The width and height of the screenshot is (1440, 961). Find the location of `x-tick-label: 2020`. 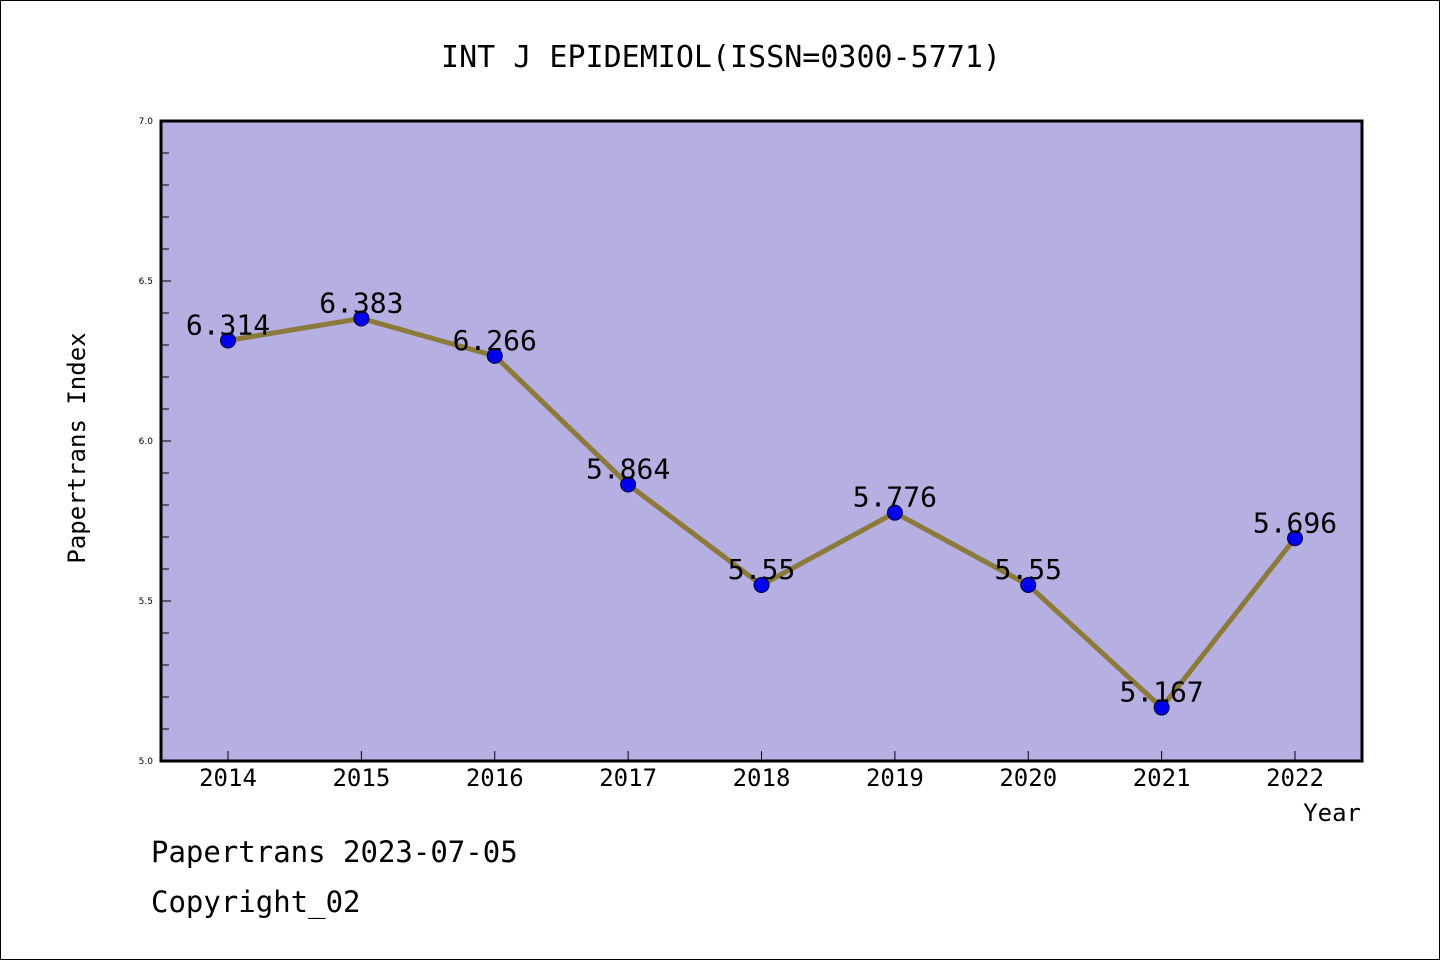

x-tick-label: 2020 is located at coordinates (1028, 778).